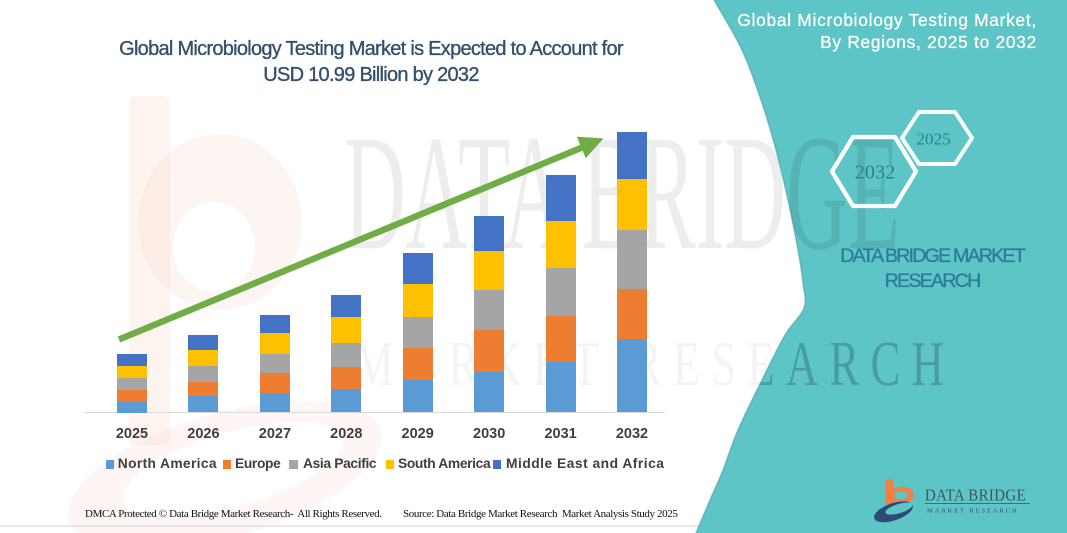  What do you see at coordinates (875, 173) in the screenshot?
I see `svg-text: 2032` at bounding box center [875, 173].